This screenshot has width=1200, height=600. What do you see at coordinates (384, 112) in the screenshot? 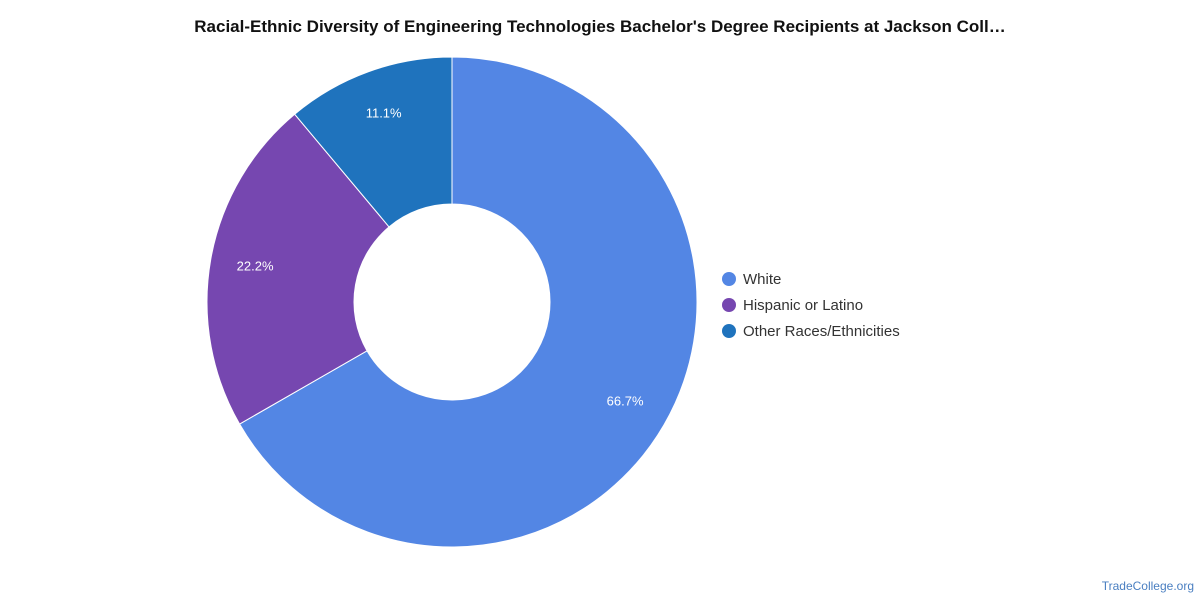
I see `slice-value-label: 11.1%` at bounding box center [384, 112].